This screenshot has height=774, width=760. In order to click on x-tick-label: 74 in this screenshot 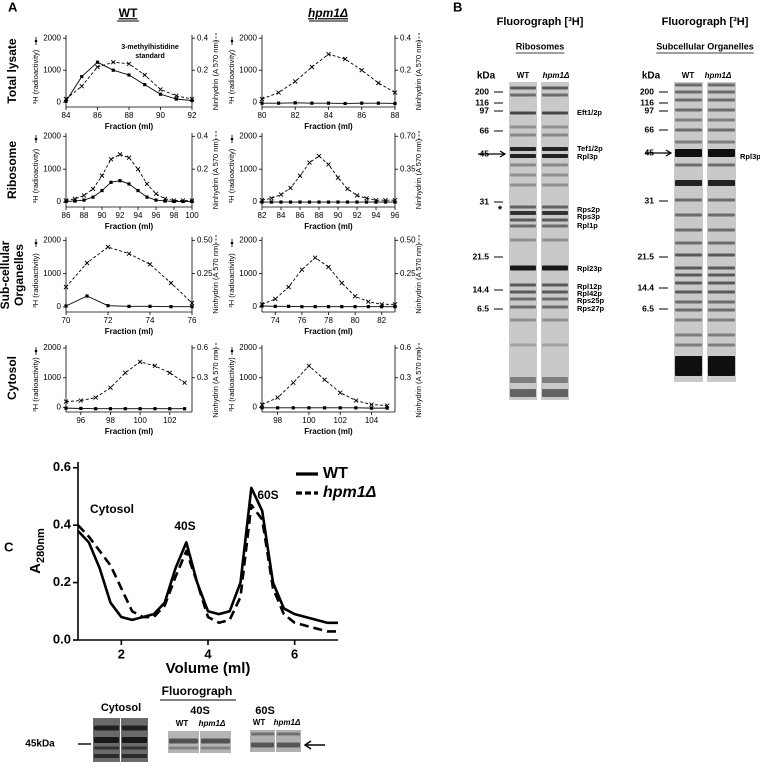, I will do `click(150, 320)`.